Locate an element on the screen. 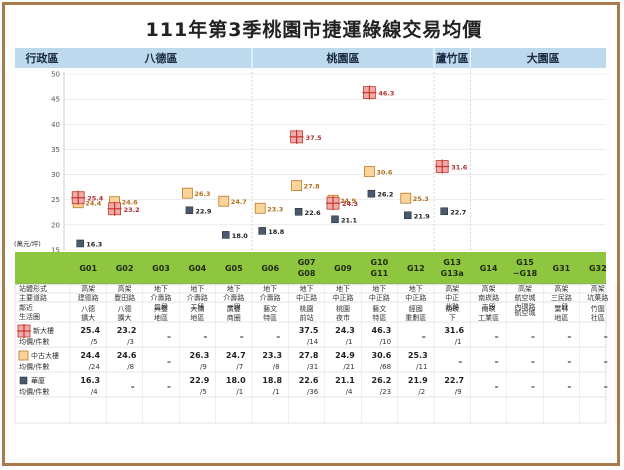 The image size is (624, 470). new-avg: 24.3 is located at coordinates (345, 330).